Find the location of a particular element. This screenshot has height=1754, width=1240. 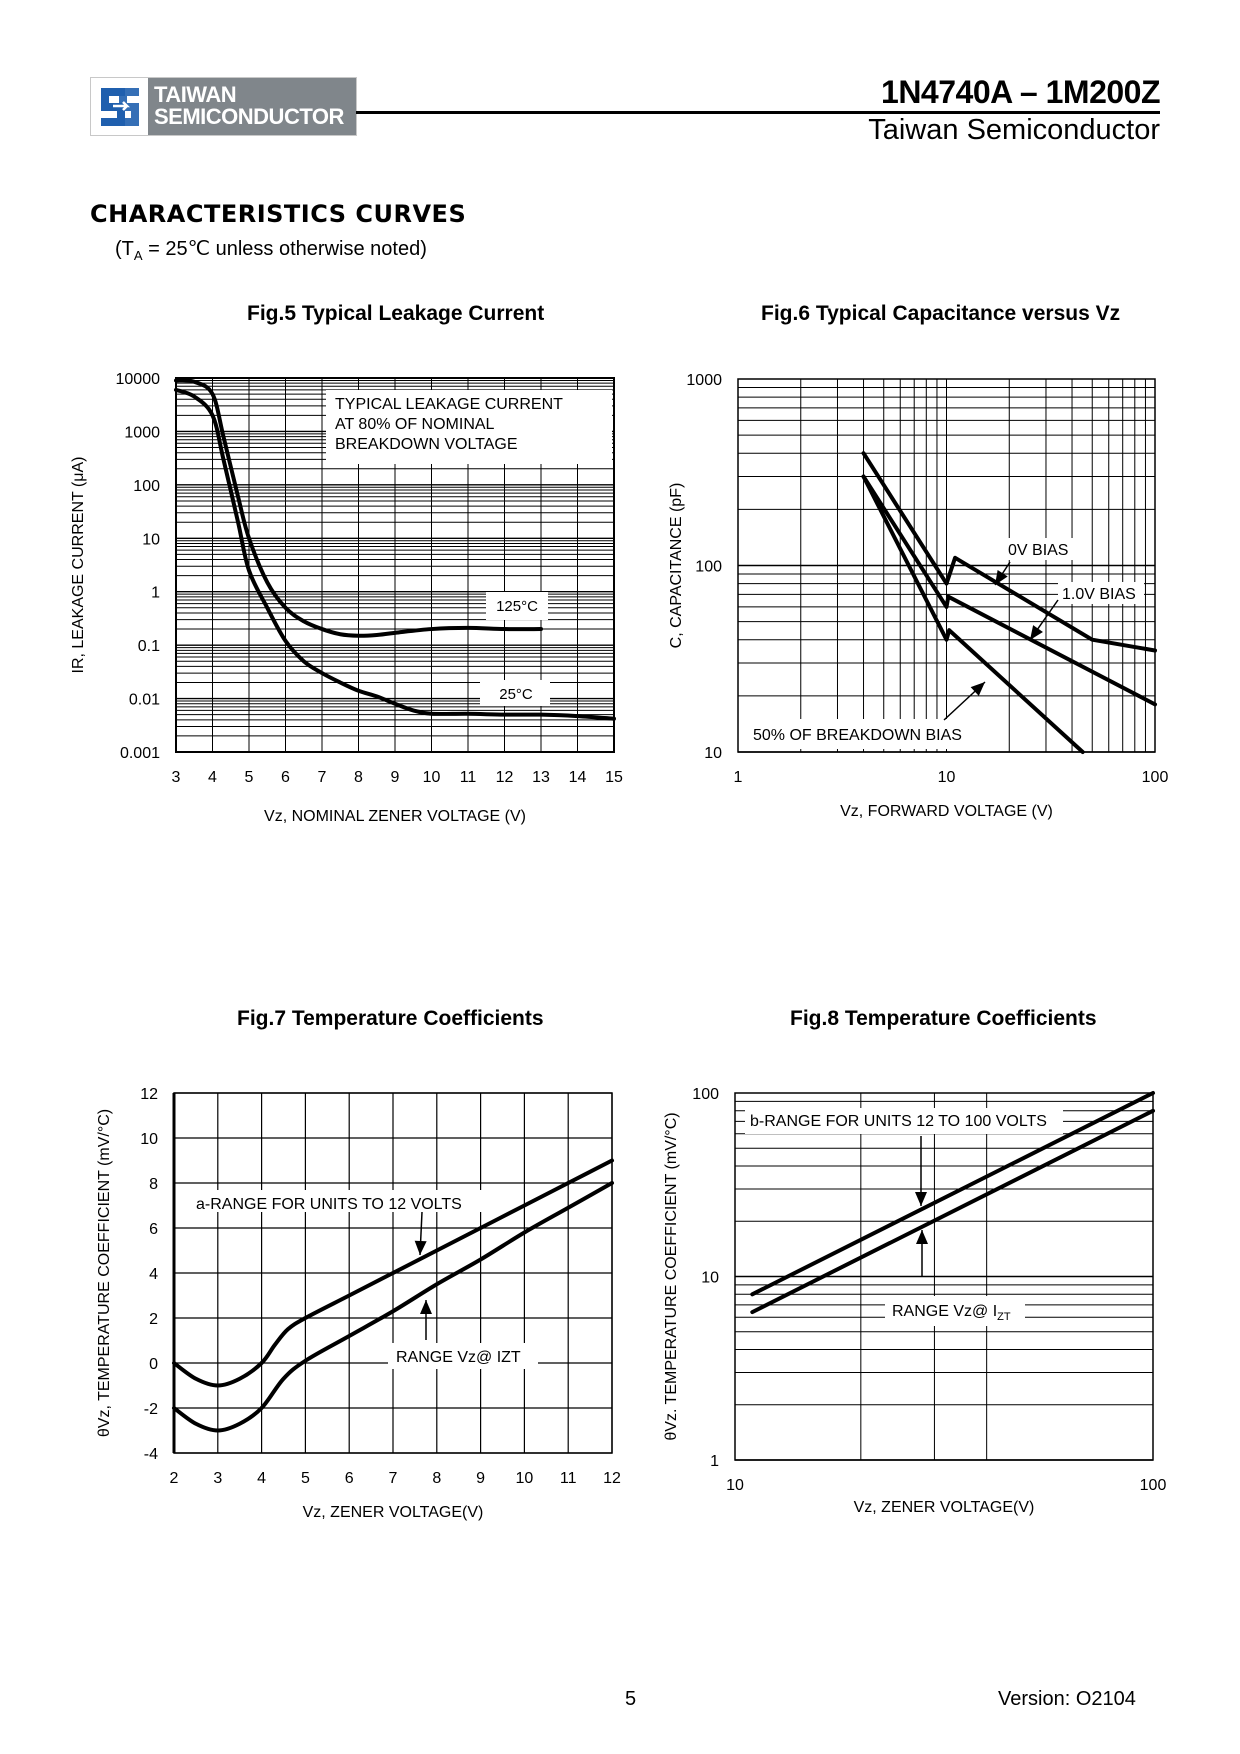

fig6-xlabel: Vz, FORWARD VOLTAGE (V) is located at coordinates (946, 811).